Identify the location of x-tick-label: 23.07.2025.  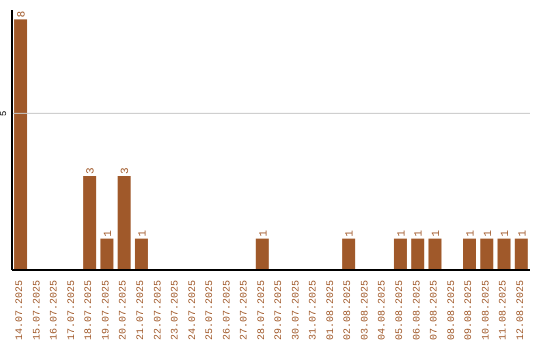
(176, 310).